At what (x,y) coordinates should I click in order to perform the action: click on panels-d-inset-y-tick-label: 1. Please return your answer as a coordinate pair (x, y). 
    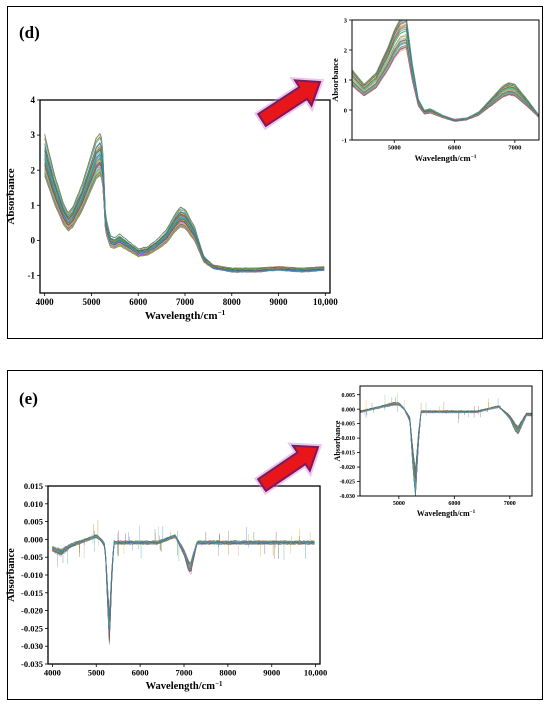
    Looking at the image, I should click on (345, 80).